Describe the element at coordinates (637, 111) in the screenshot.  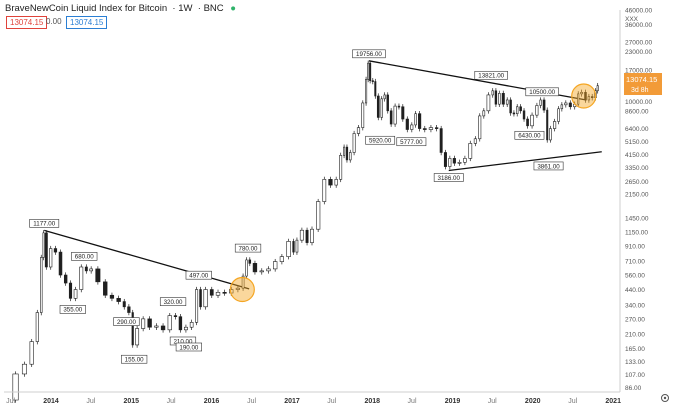
I see `price-tick-label: 8600.00` at that location.